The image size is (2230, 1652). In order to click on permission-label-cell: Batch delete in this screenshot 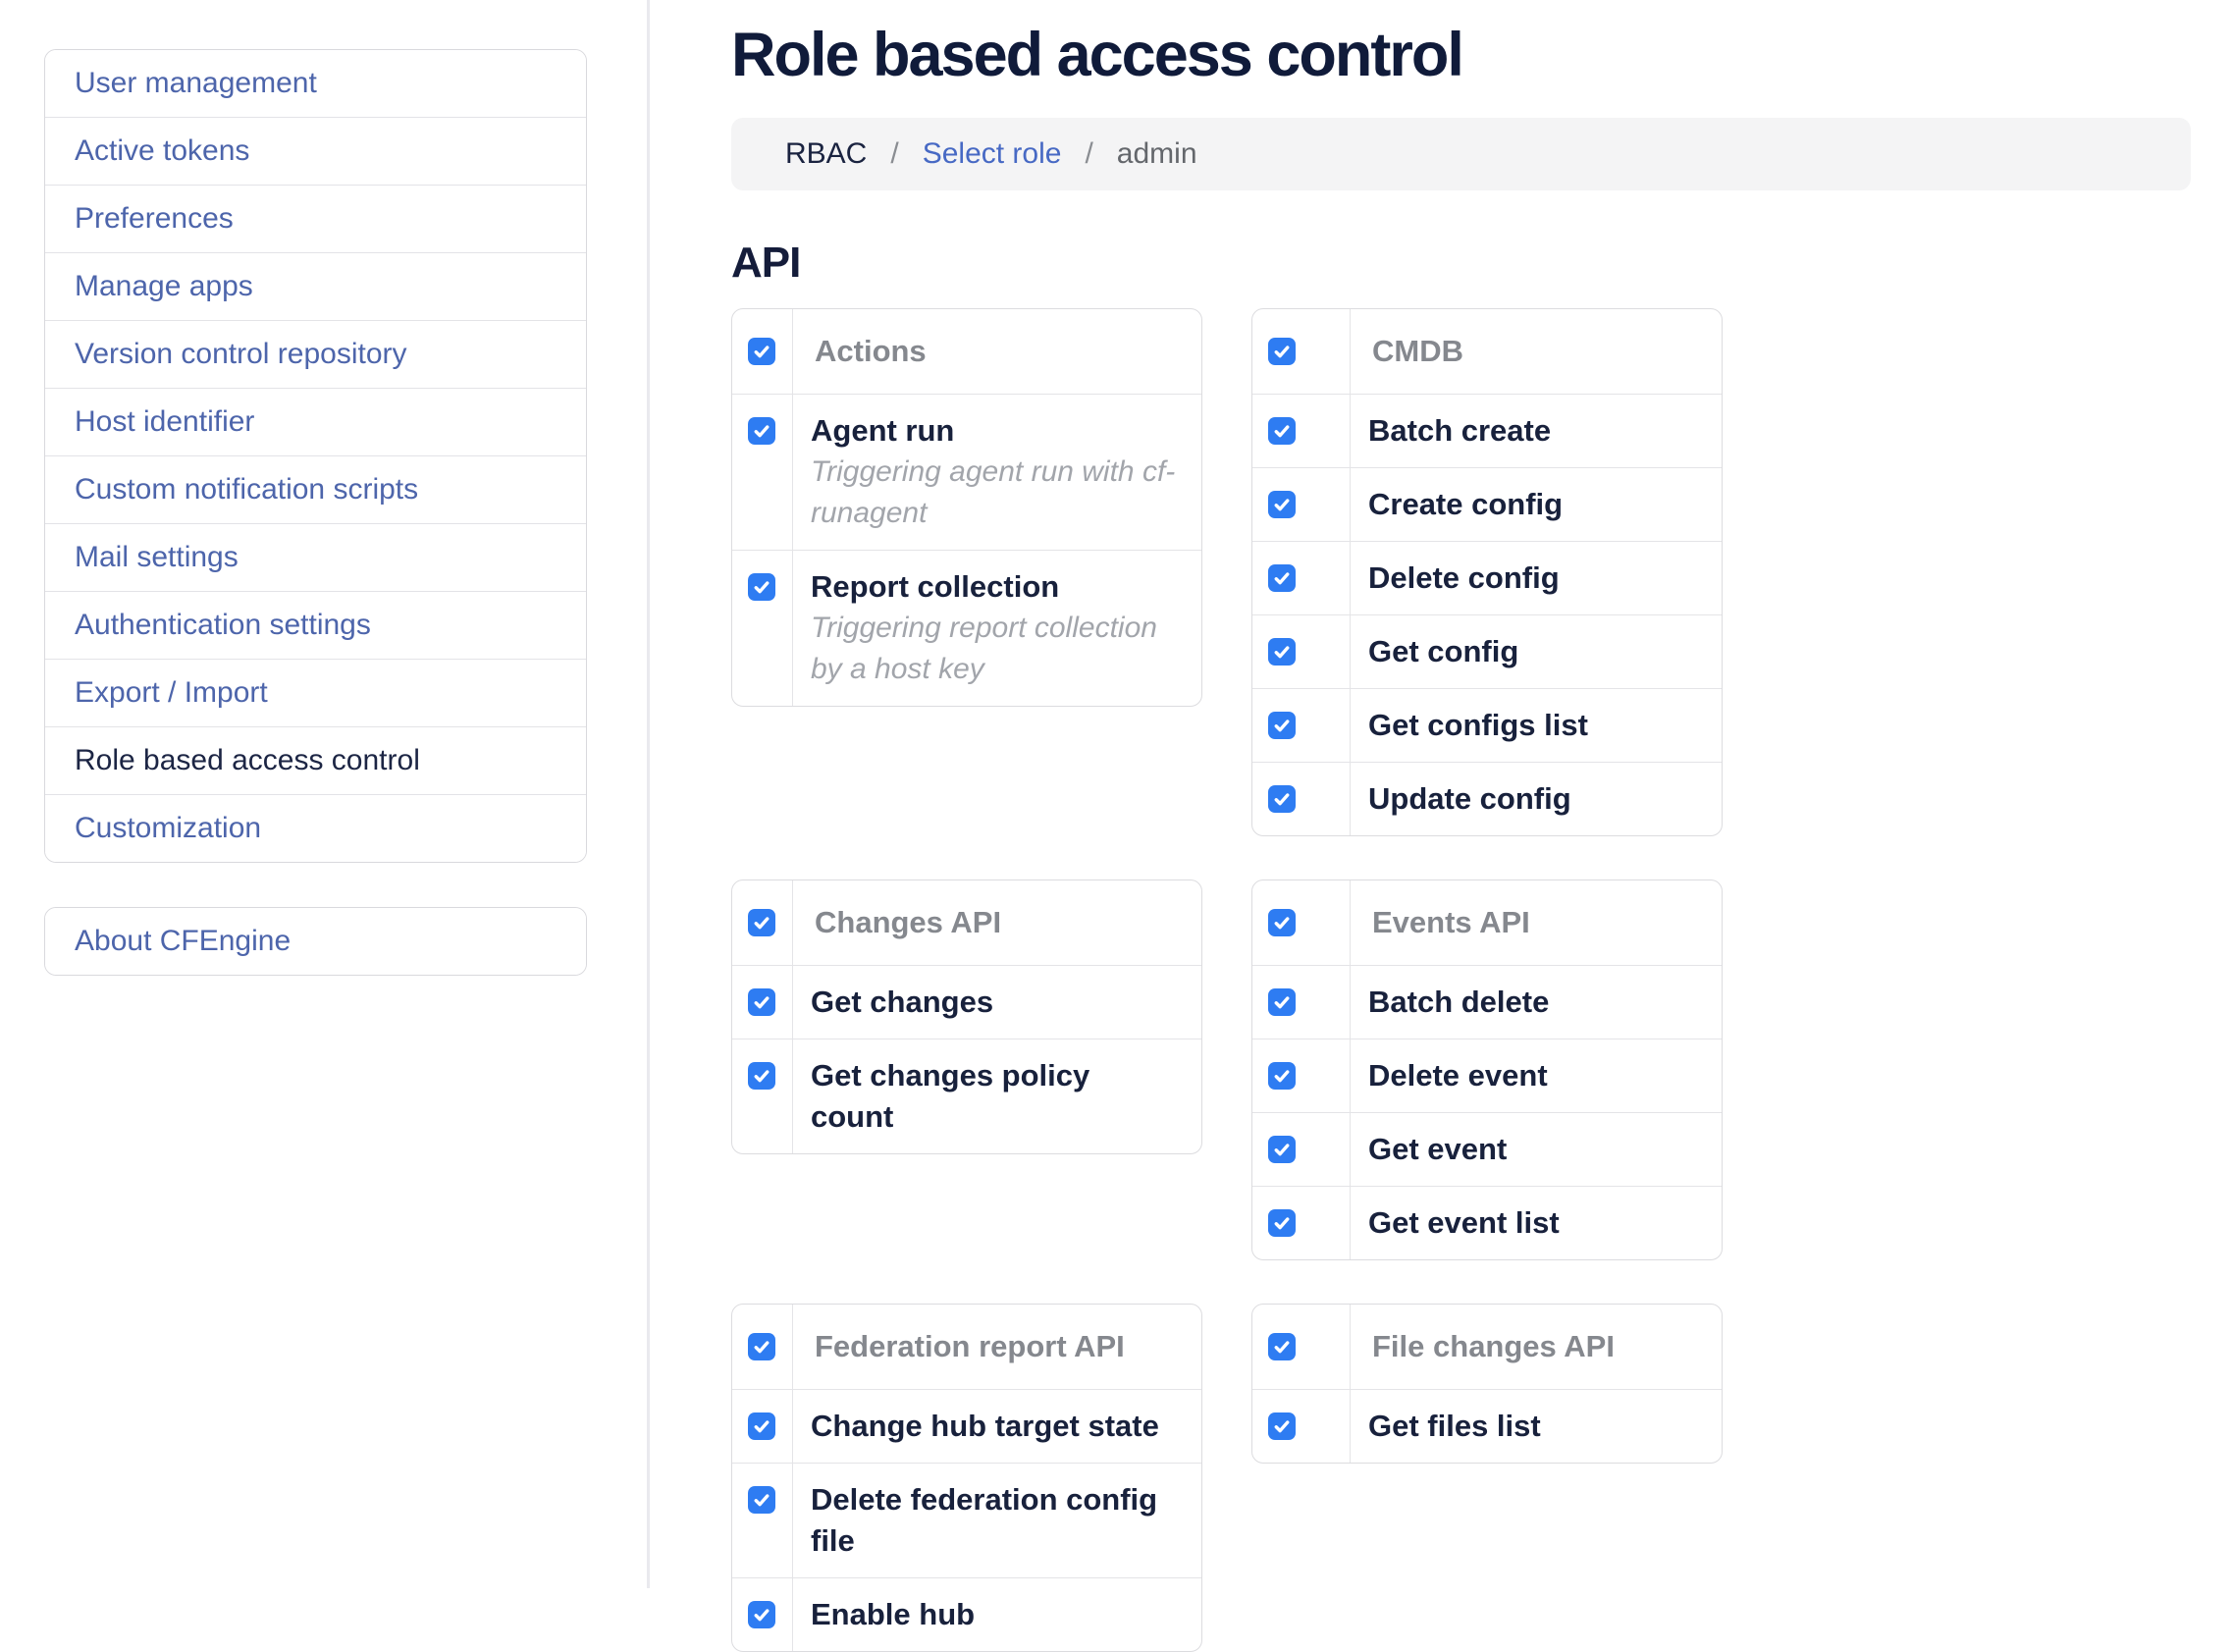, I will do `click(1536, 1002)`.